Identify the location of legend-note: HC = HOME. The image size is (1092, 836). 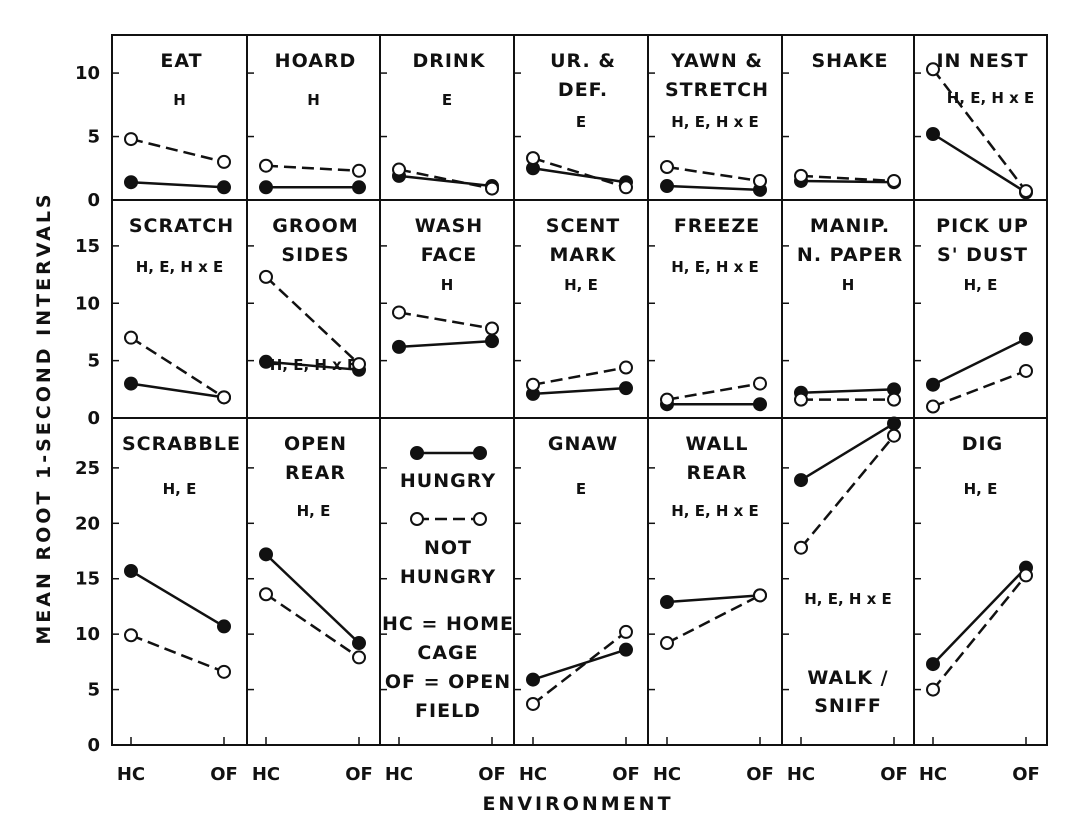
(448, 624).